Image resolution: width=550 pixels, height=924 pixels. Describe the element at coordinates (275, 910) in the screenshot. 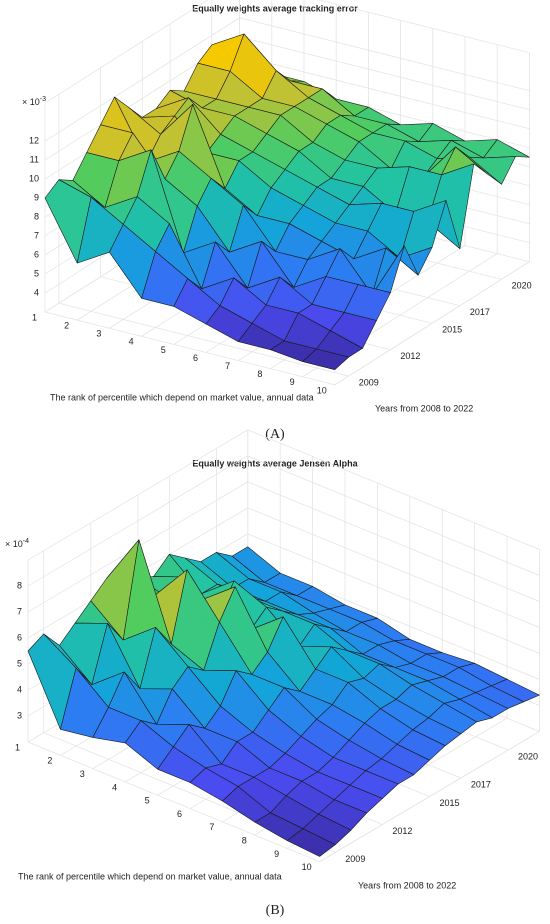

I see `caption: (B)` at that location.